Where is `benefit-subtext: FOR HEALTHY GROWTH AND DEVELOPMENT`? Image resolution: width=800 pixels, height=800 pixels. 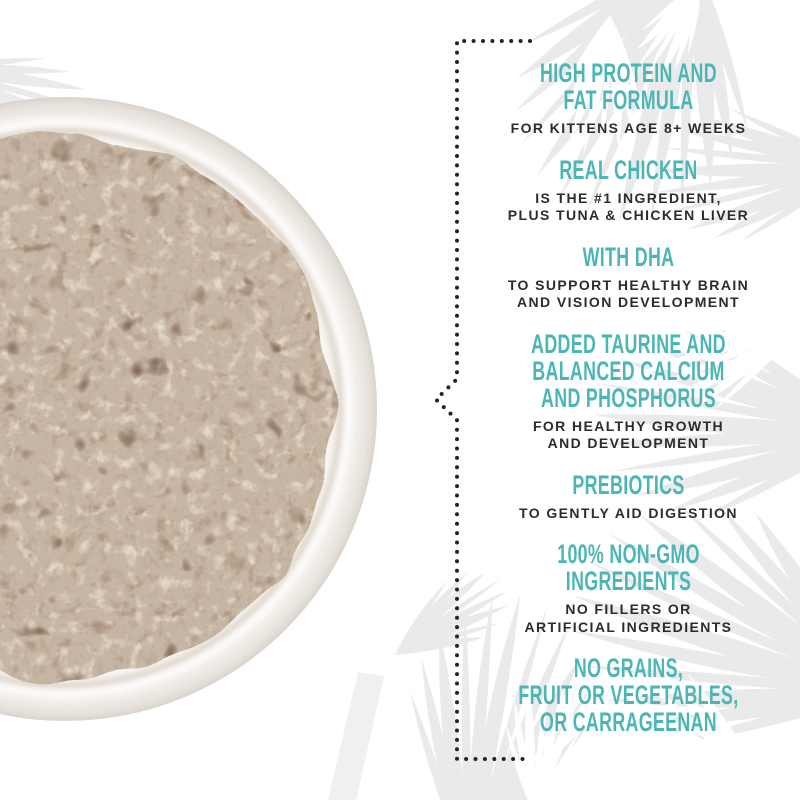
benefit-subtext: FOR HEALTHY GROWTH AND DEVELOPMENT is located at coordinates (628, 434).